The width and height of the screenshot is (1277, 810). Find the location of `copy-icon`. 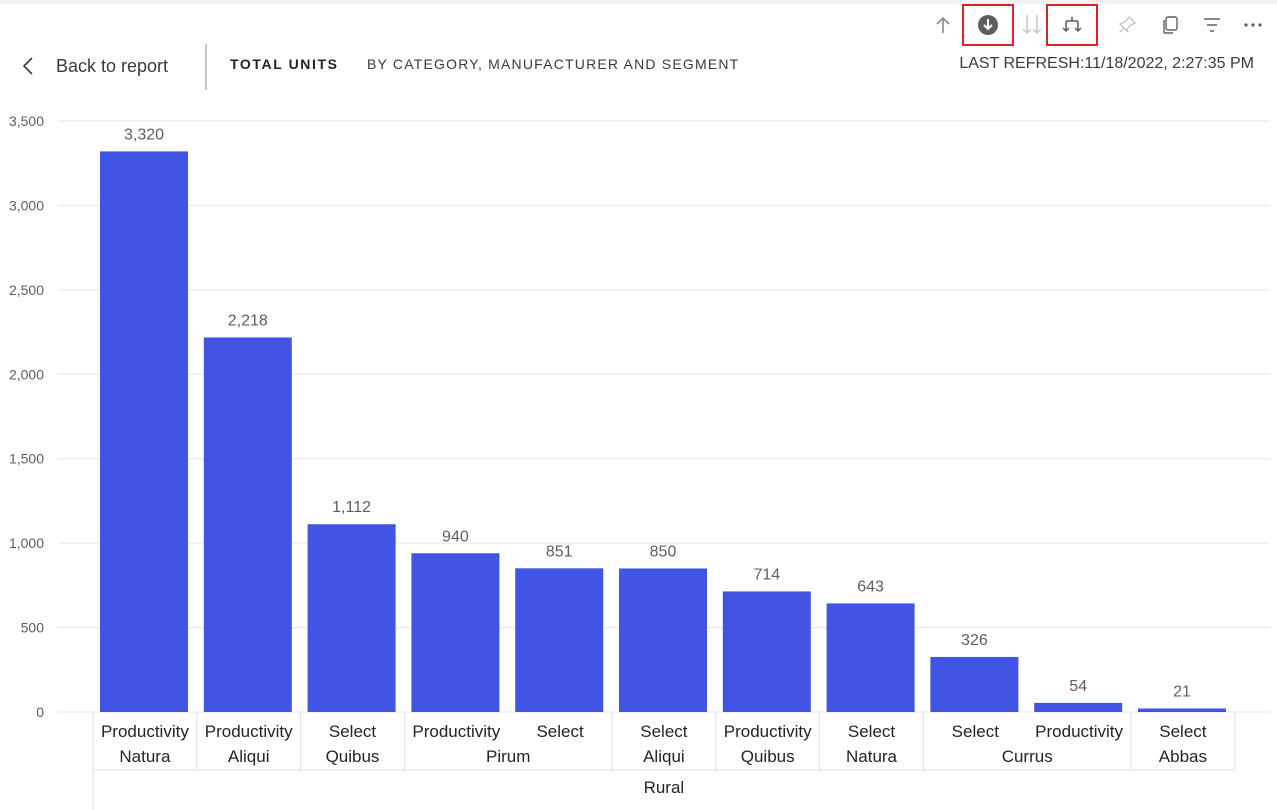

copy-icon is located at coordinates (1170, 25).